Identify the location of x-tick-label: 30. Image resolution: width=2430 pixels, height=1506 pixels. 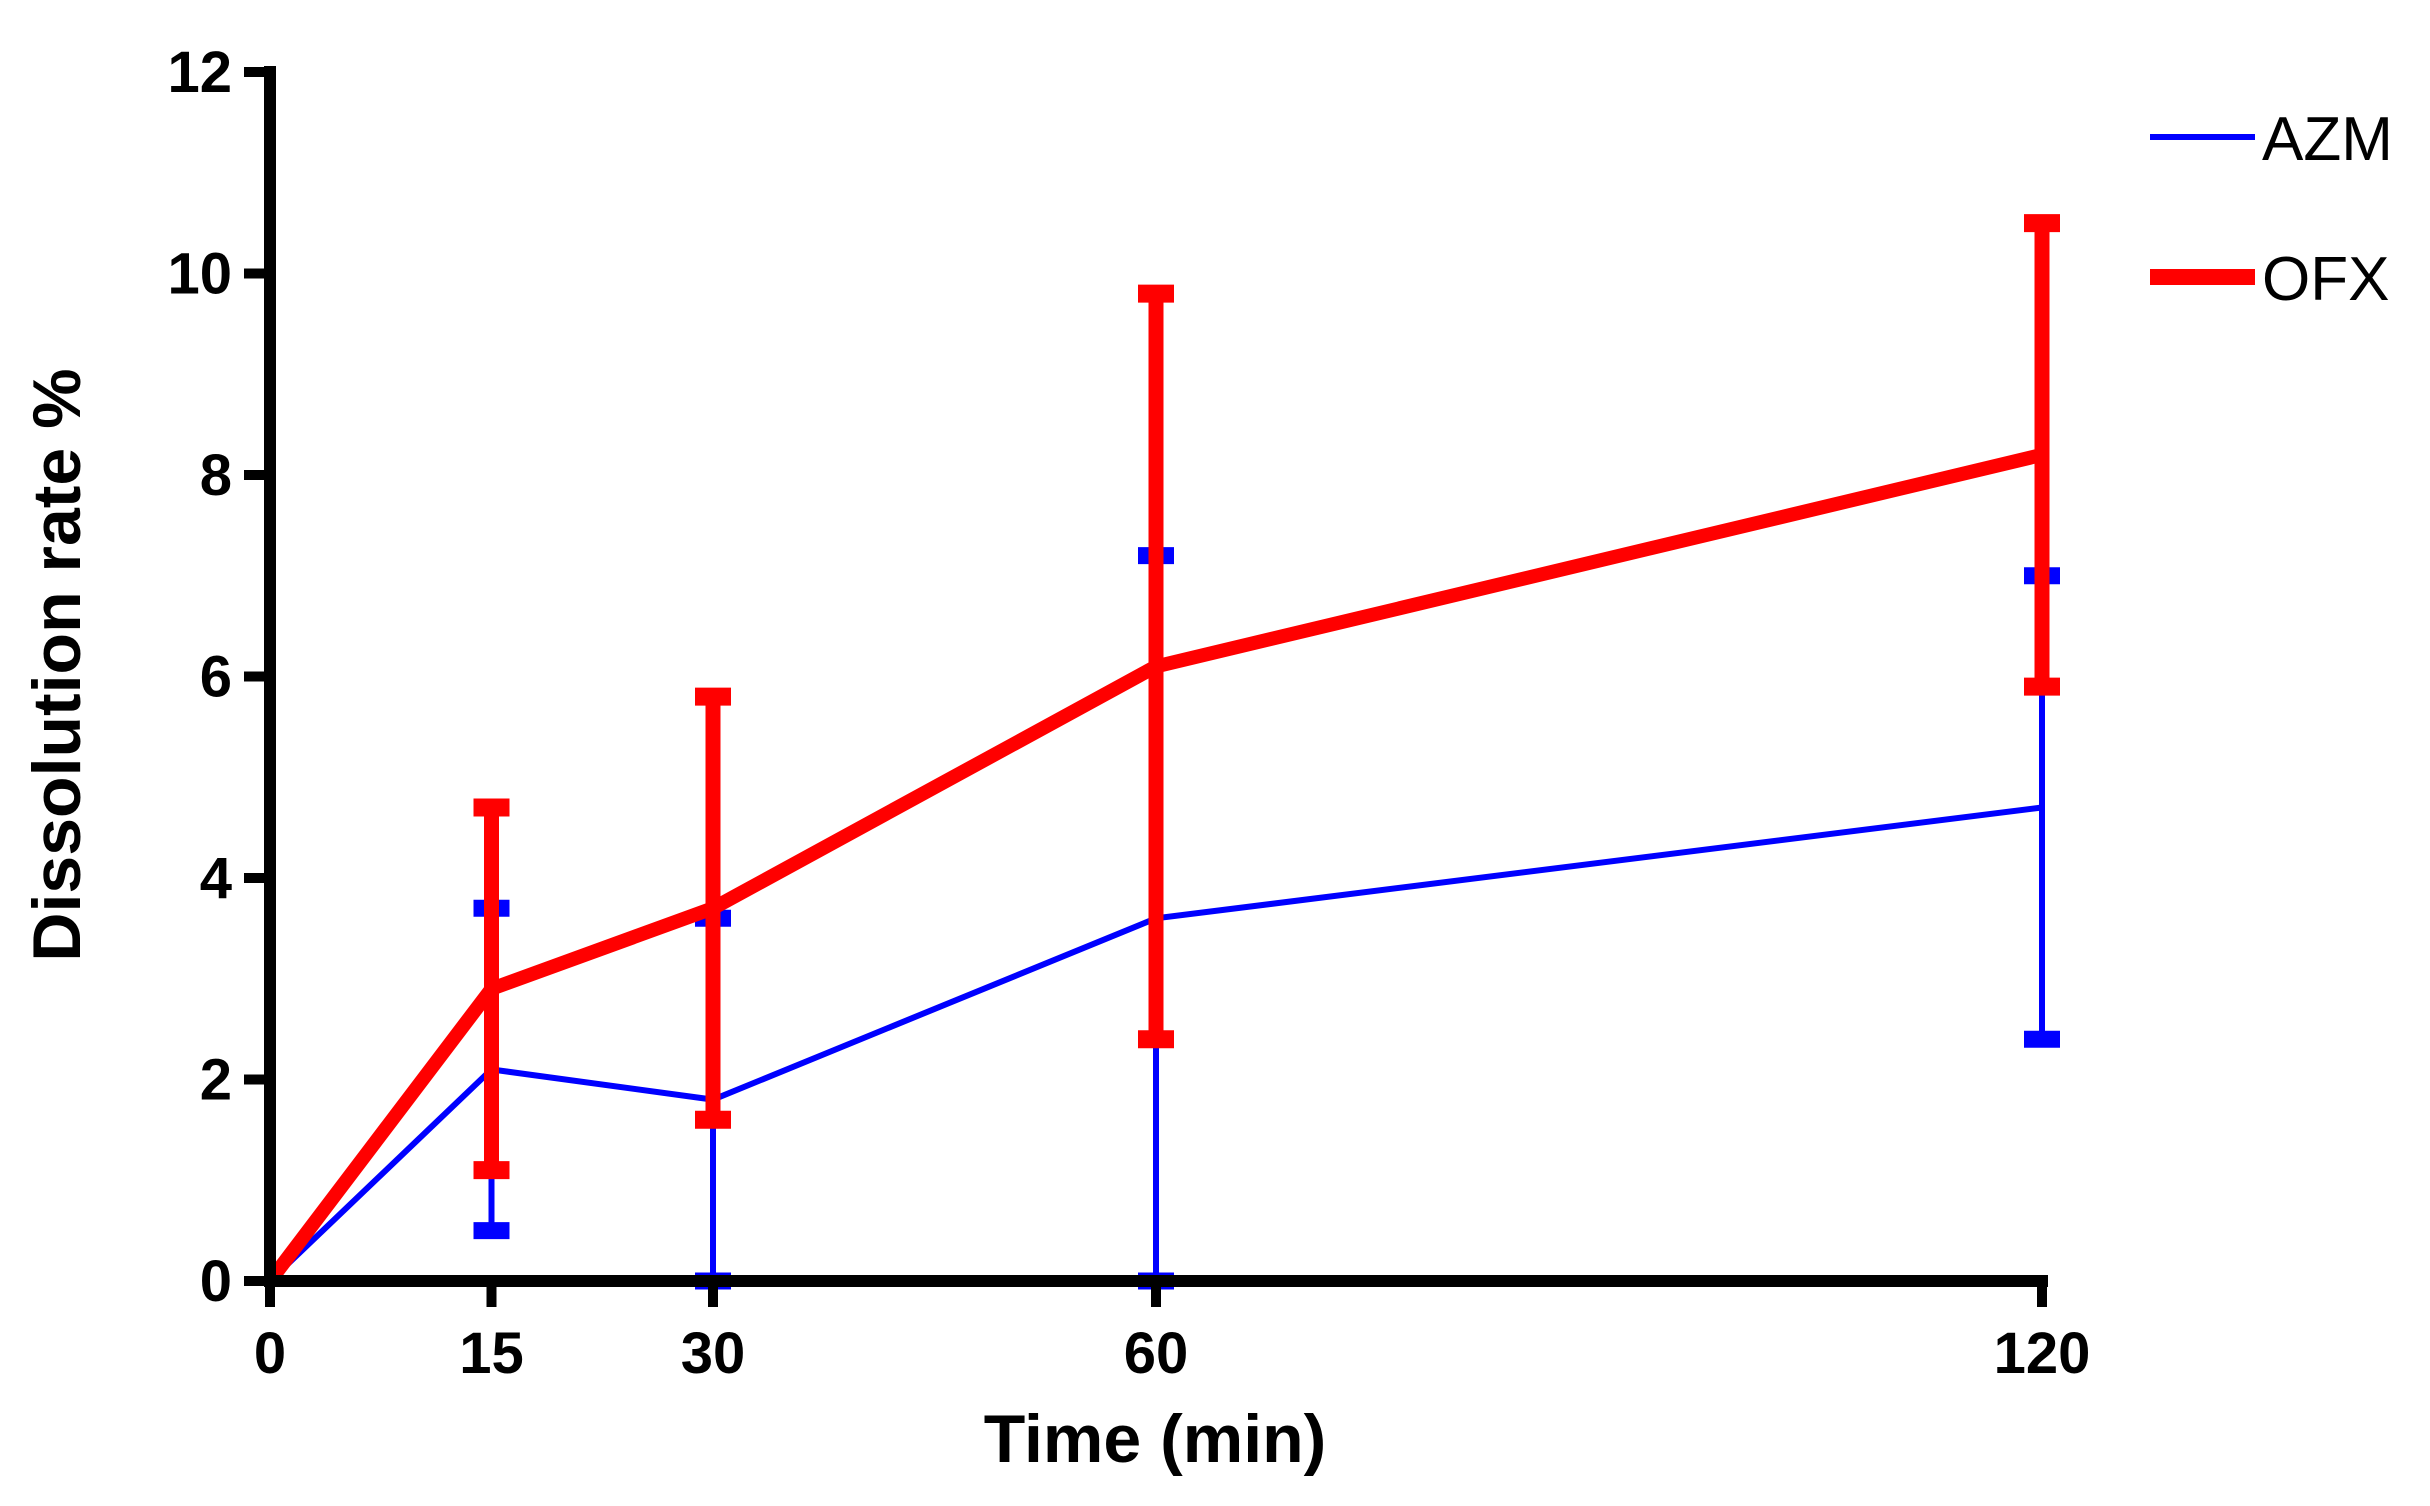
(713, 1353).